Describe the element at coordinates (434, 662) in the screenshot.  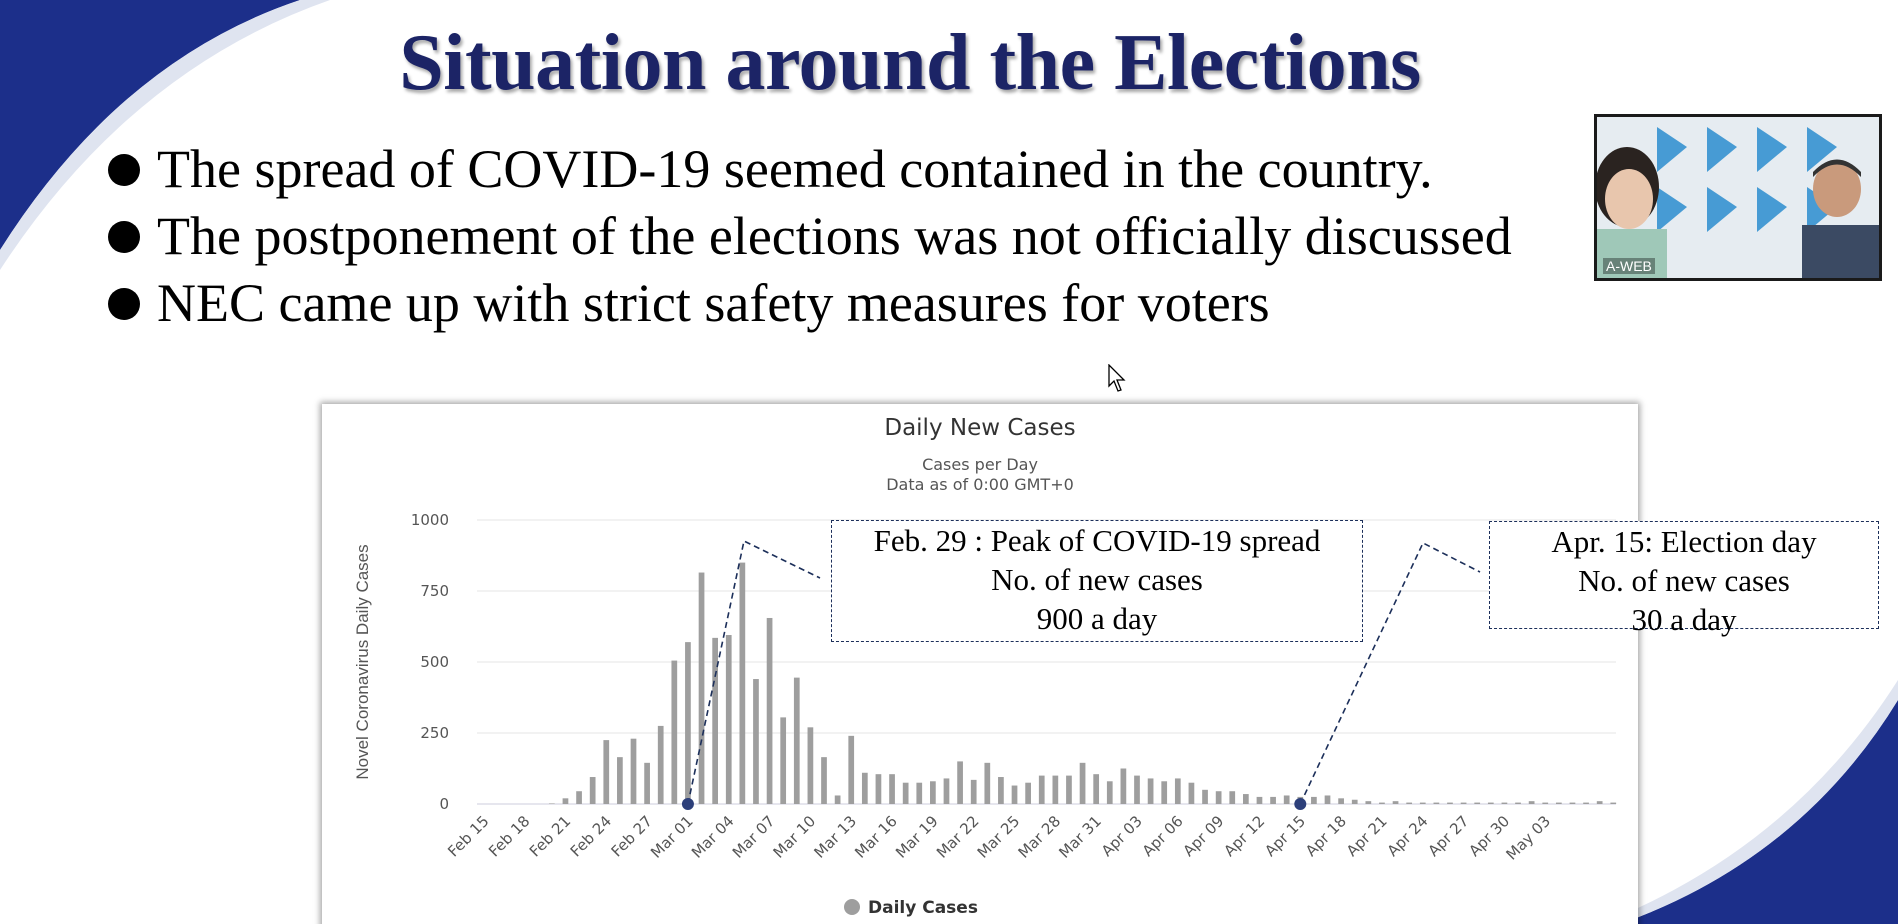
I see `y-tick-label: 500` at that location.